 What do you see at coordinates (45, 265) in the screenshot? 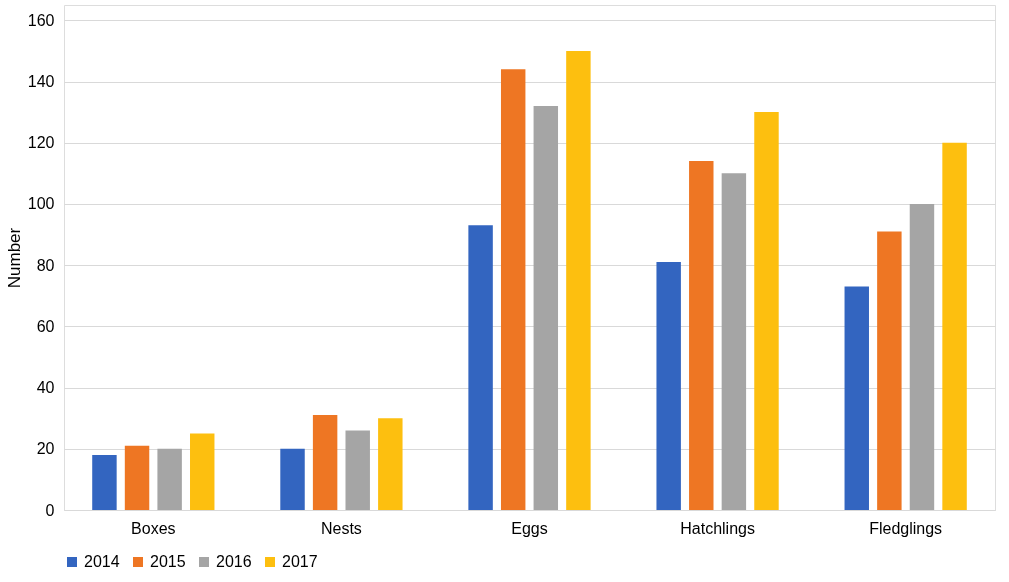
I see `y-tick-label: 80` at bounding box center [45, 265].